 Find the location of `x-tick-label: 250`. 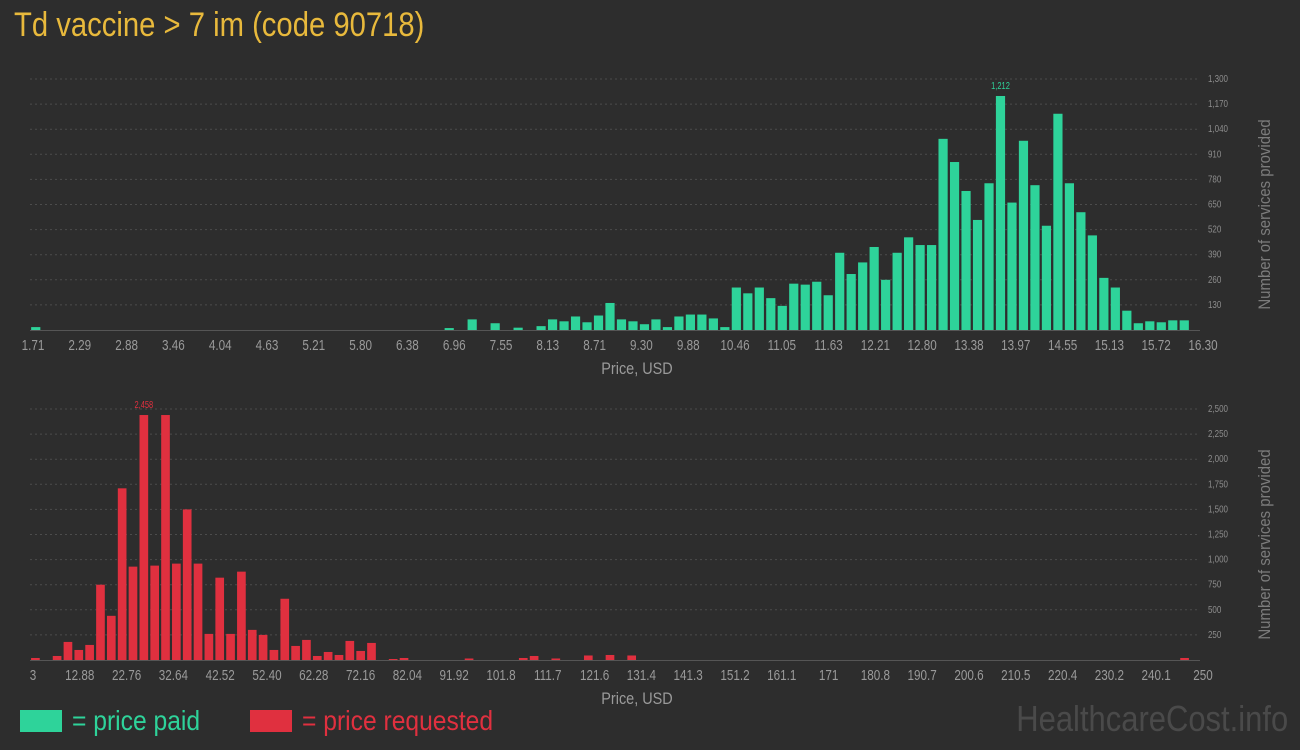

x-tick-label: 250 is located at coordinates (1203, 675).